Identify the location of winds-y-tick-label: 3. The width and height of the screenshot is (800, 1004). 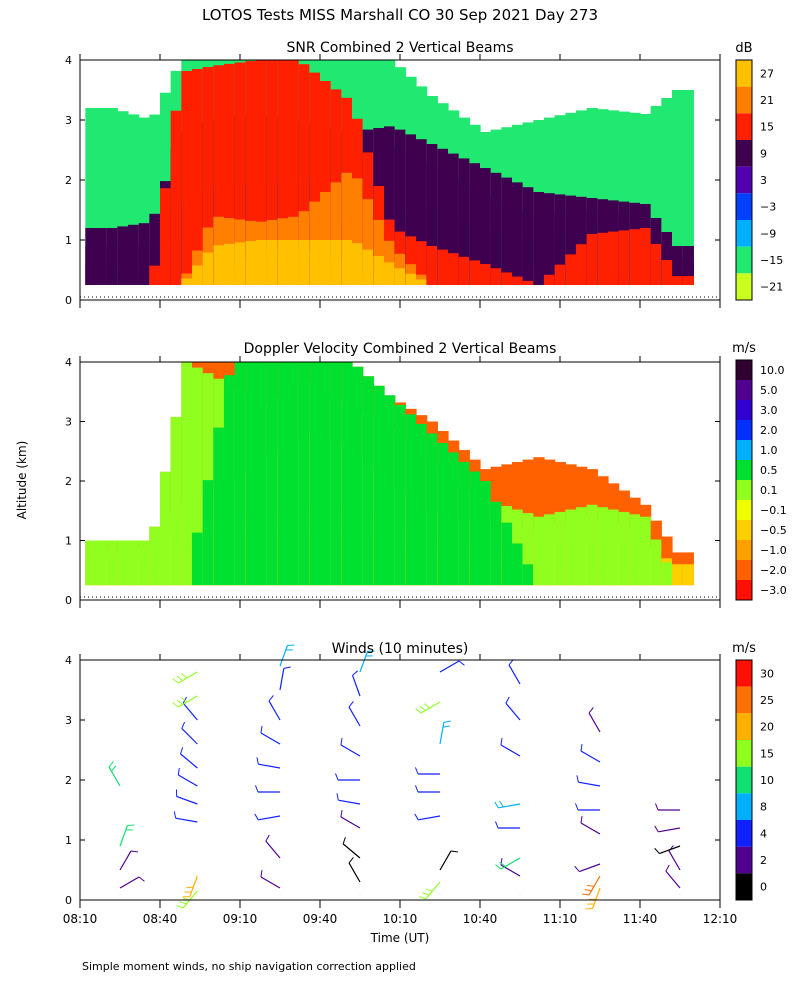
(68, 720).